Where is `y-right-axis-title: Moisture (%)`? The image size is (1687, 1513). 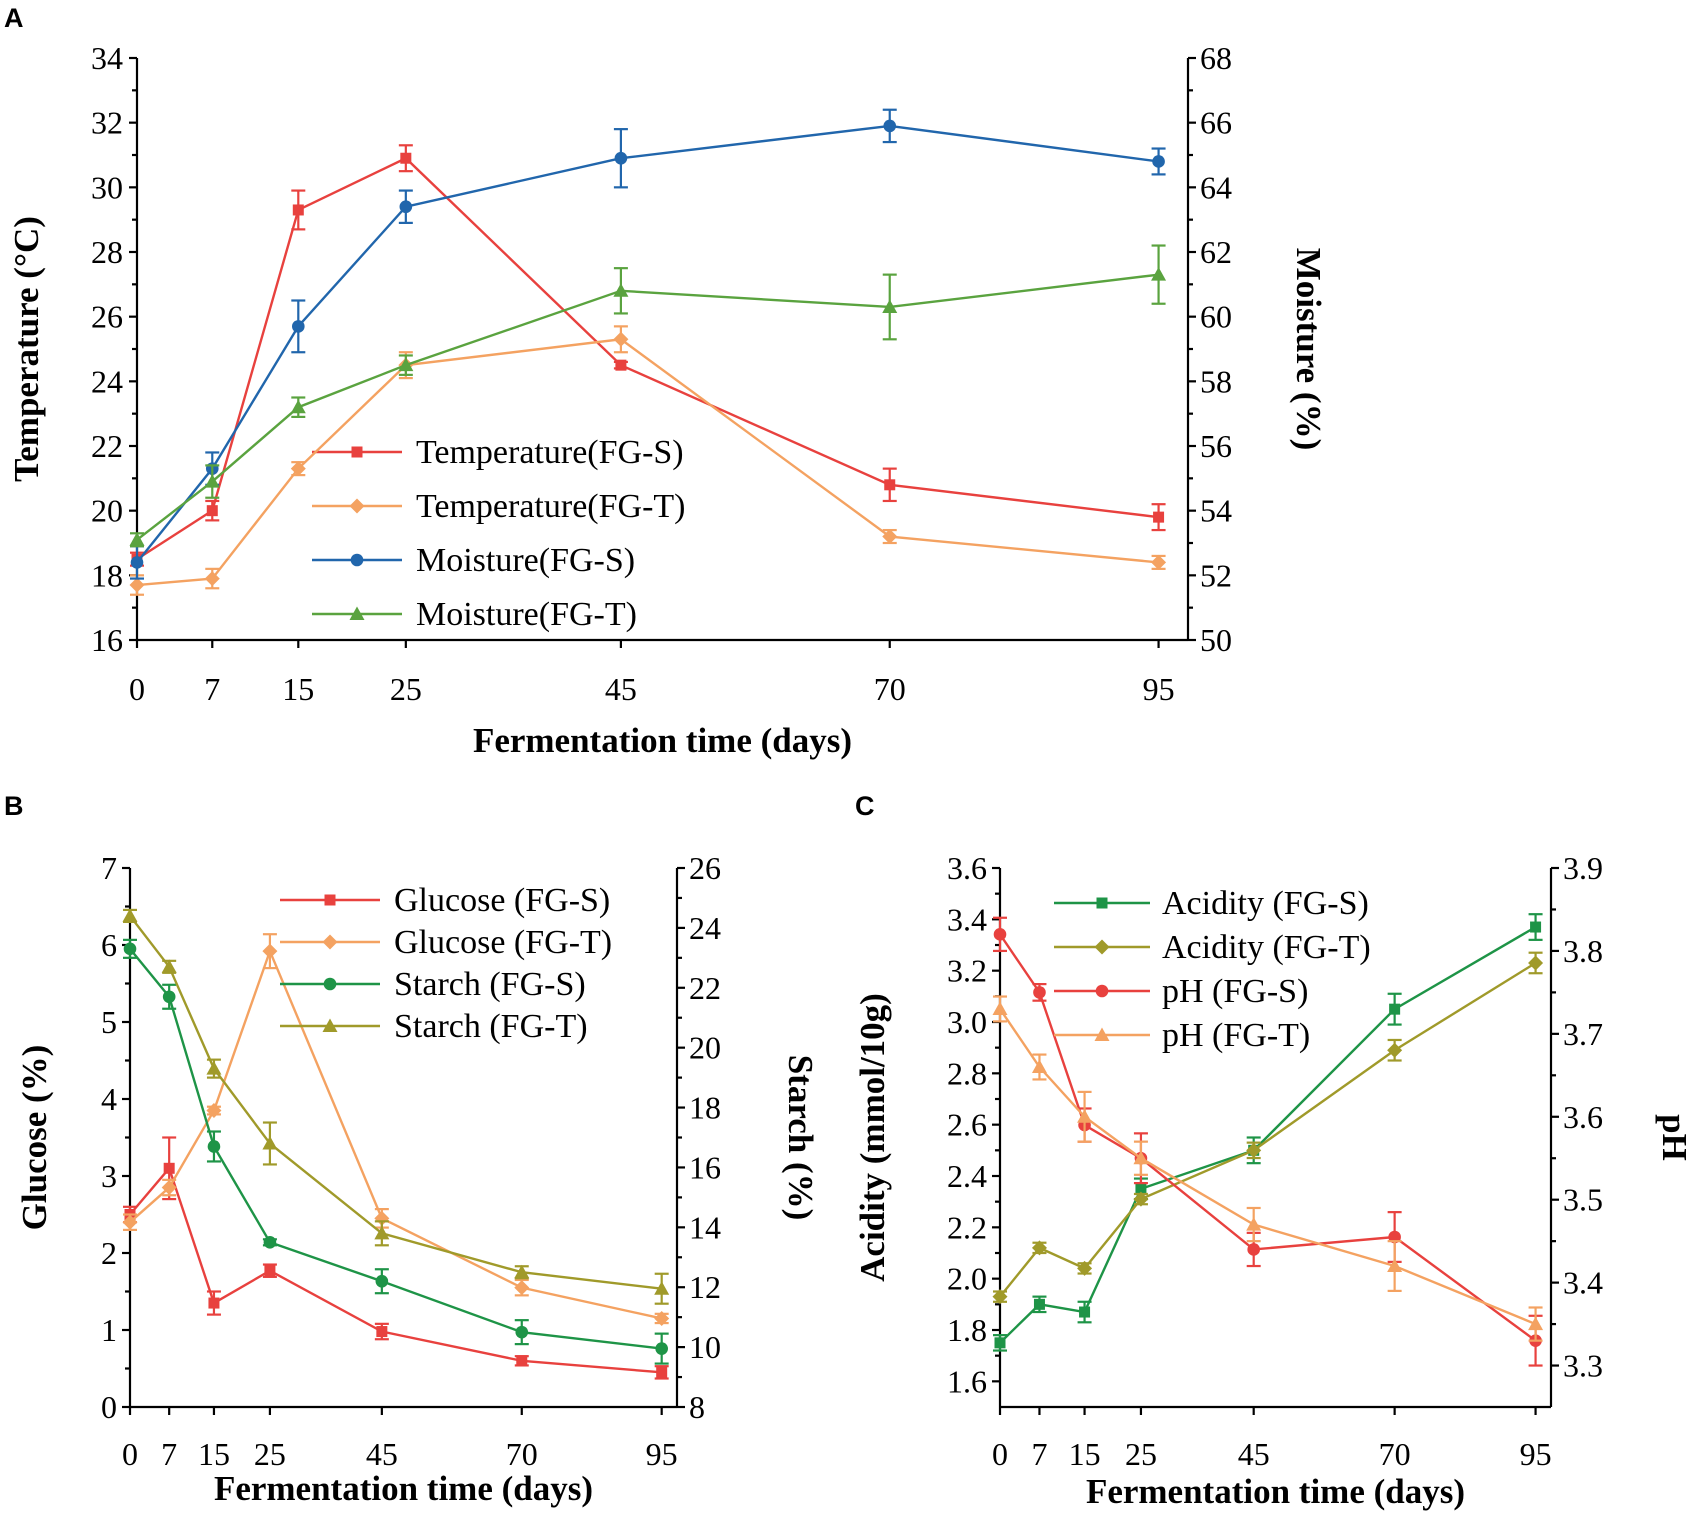 y-right-axis-title: Moisture (%) is located at coordinates (1308, 349).